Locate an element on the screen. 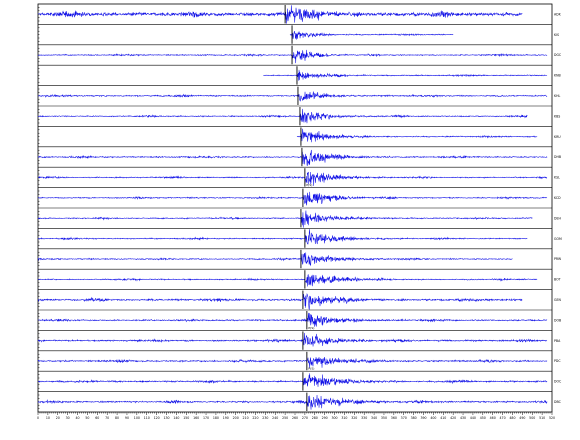  x-tick-label: 160 is located at coordinates (196, 418).